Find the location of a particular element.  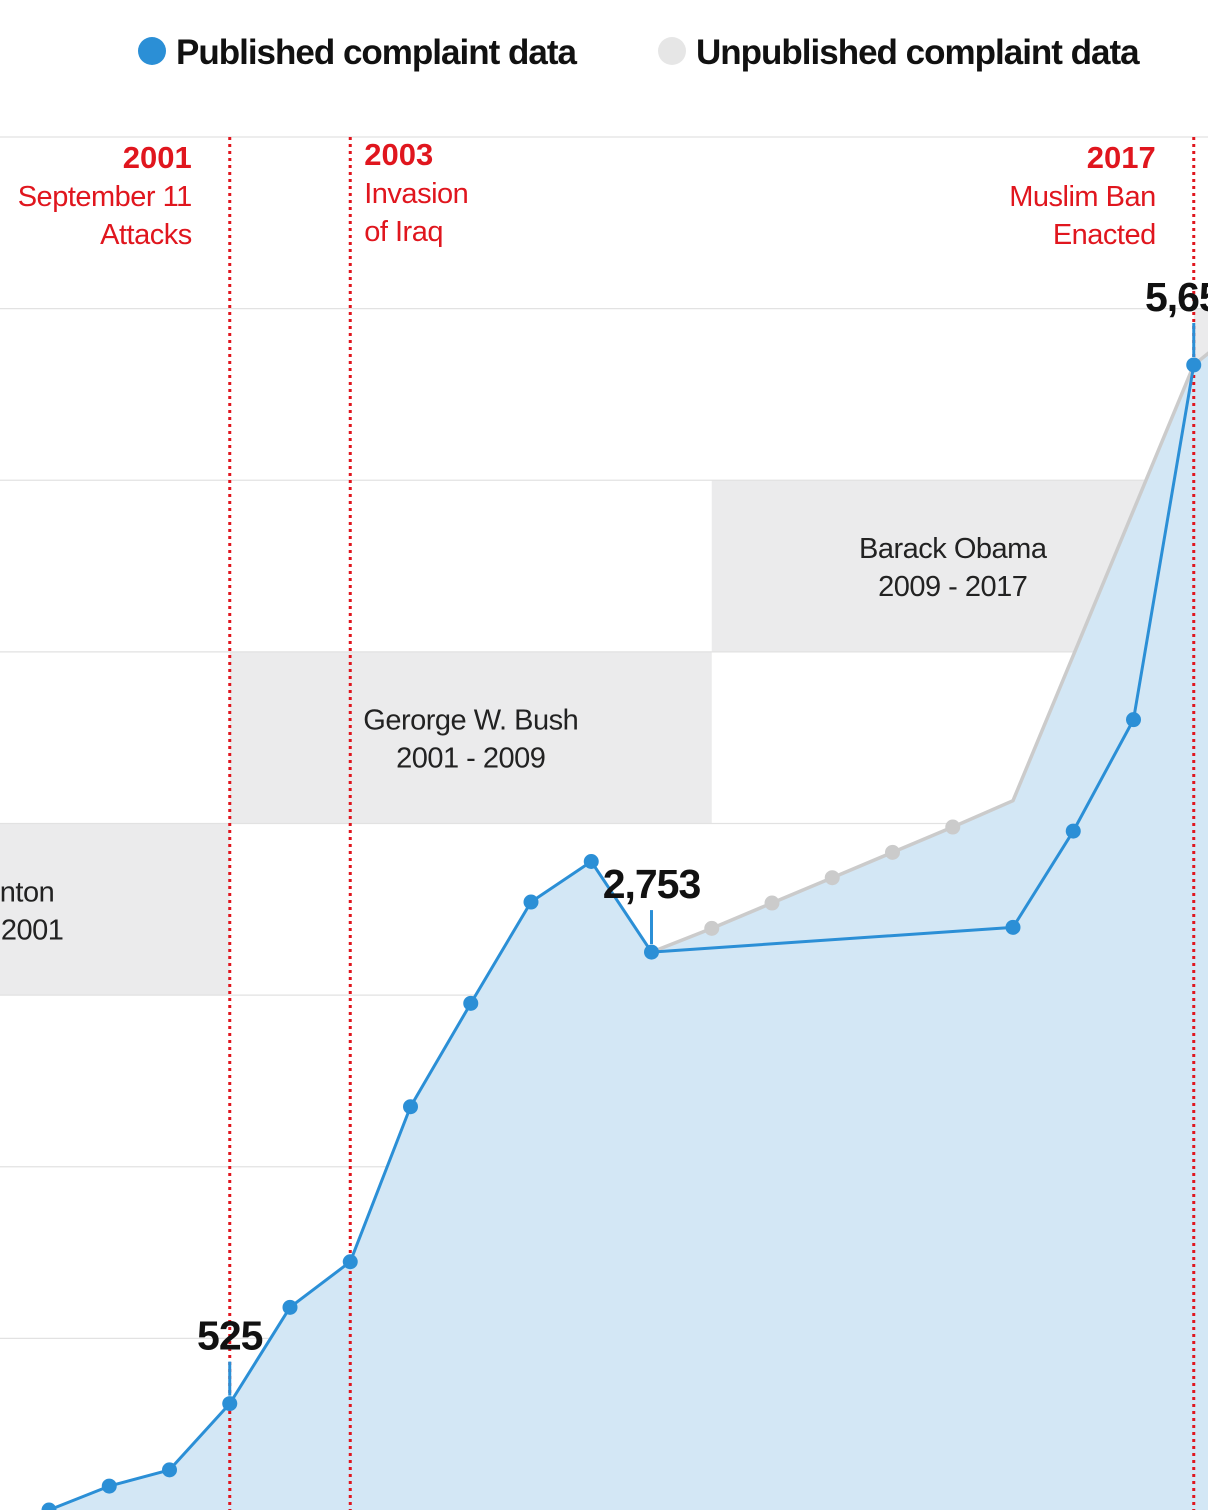

legend-unpublished-marker is located at coordinates (672, 51).